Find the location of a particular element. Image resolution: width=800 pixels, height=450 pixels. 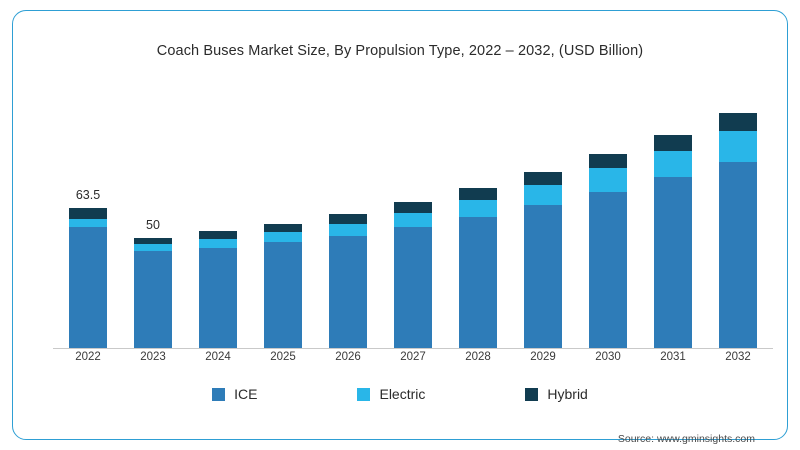

x-axis-tick-label: 2023 is located at coordinates (153, 357).